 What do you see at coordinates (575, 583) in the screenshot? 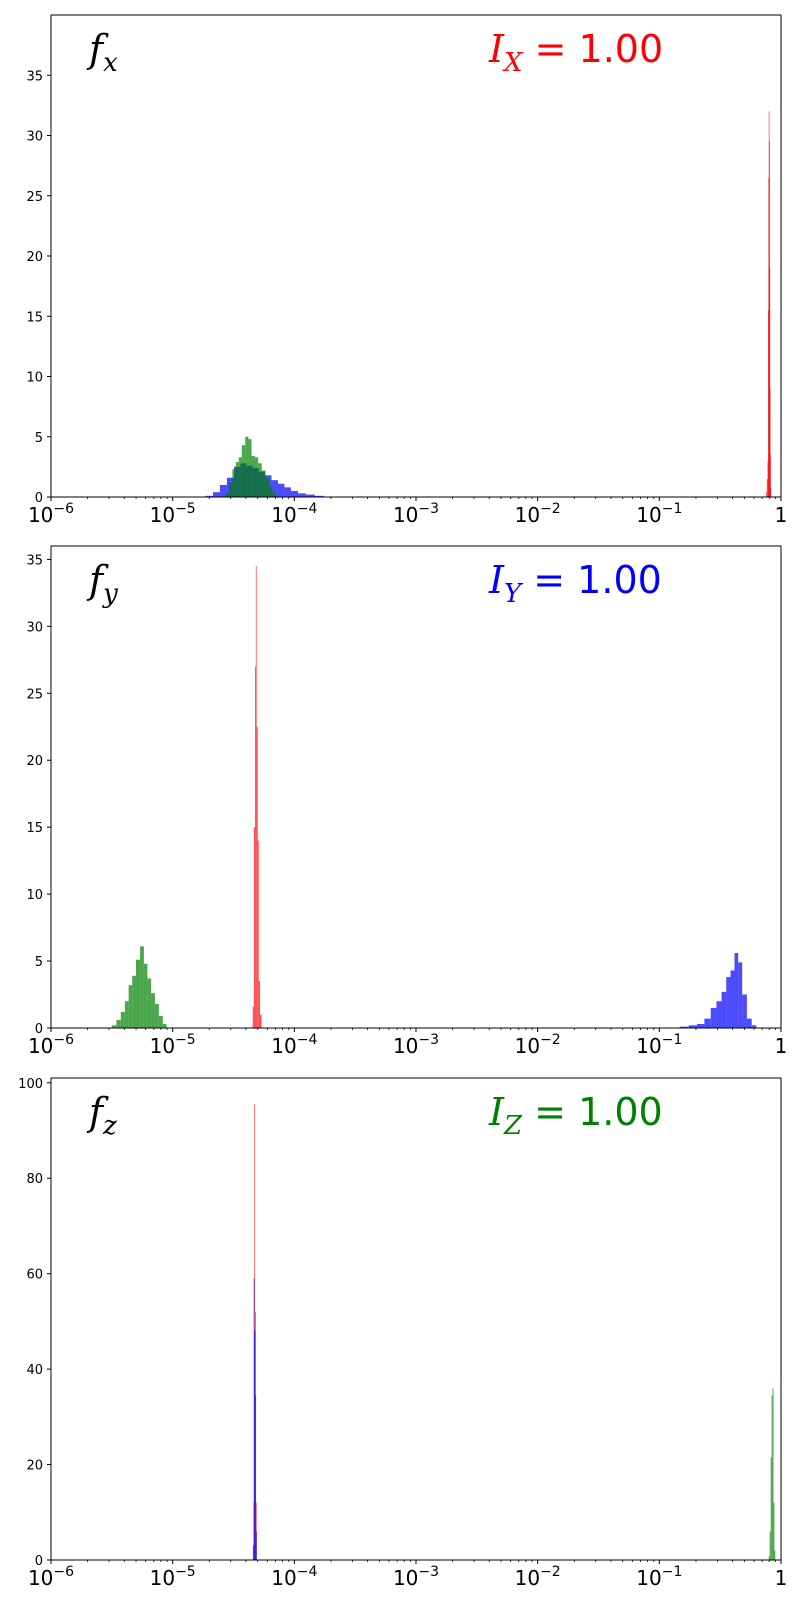
I see `integral-annotation: IY = 1.00` at bounding box center [575, 583].